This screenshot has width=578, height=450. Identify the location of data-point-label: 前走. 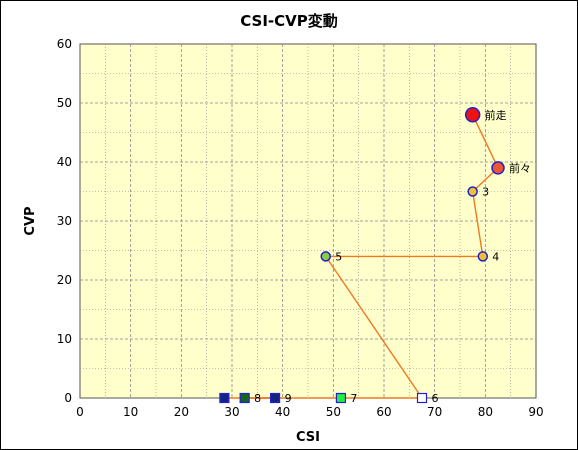
(496, 115).